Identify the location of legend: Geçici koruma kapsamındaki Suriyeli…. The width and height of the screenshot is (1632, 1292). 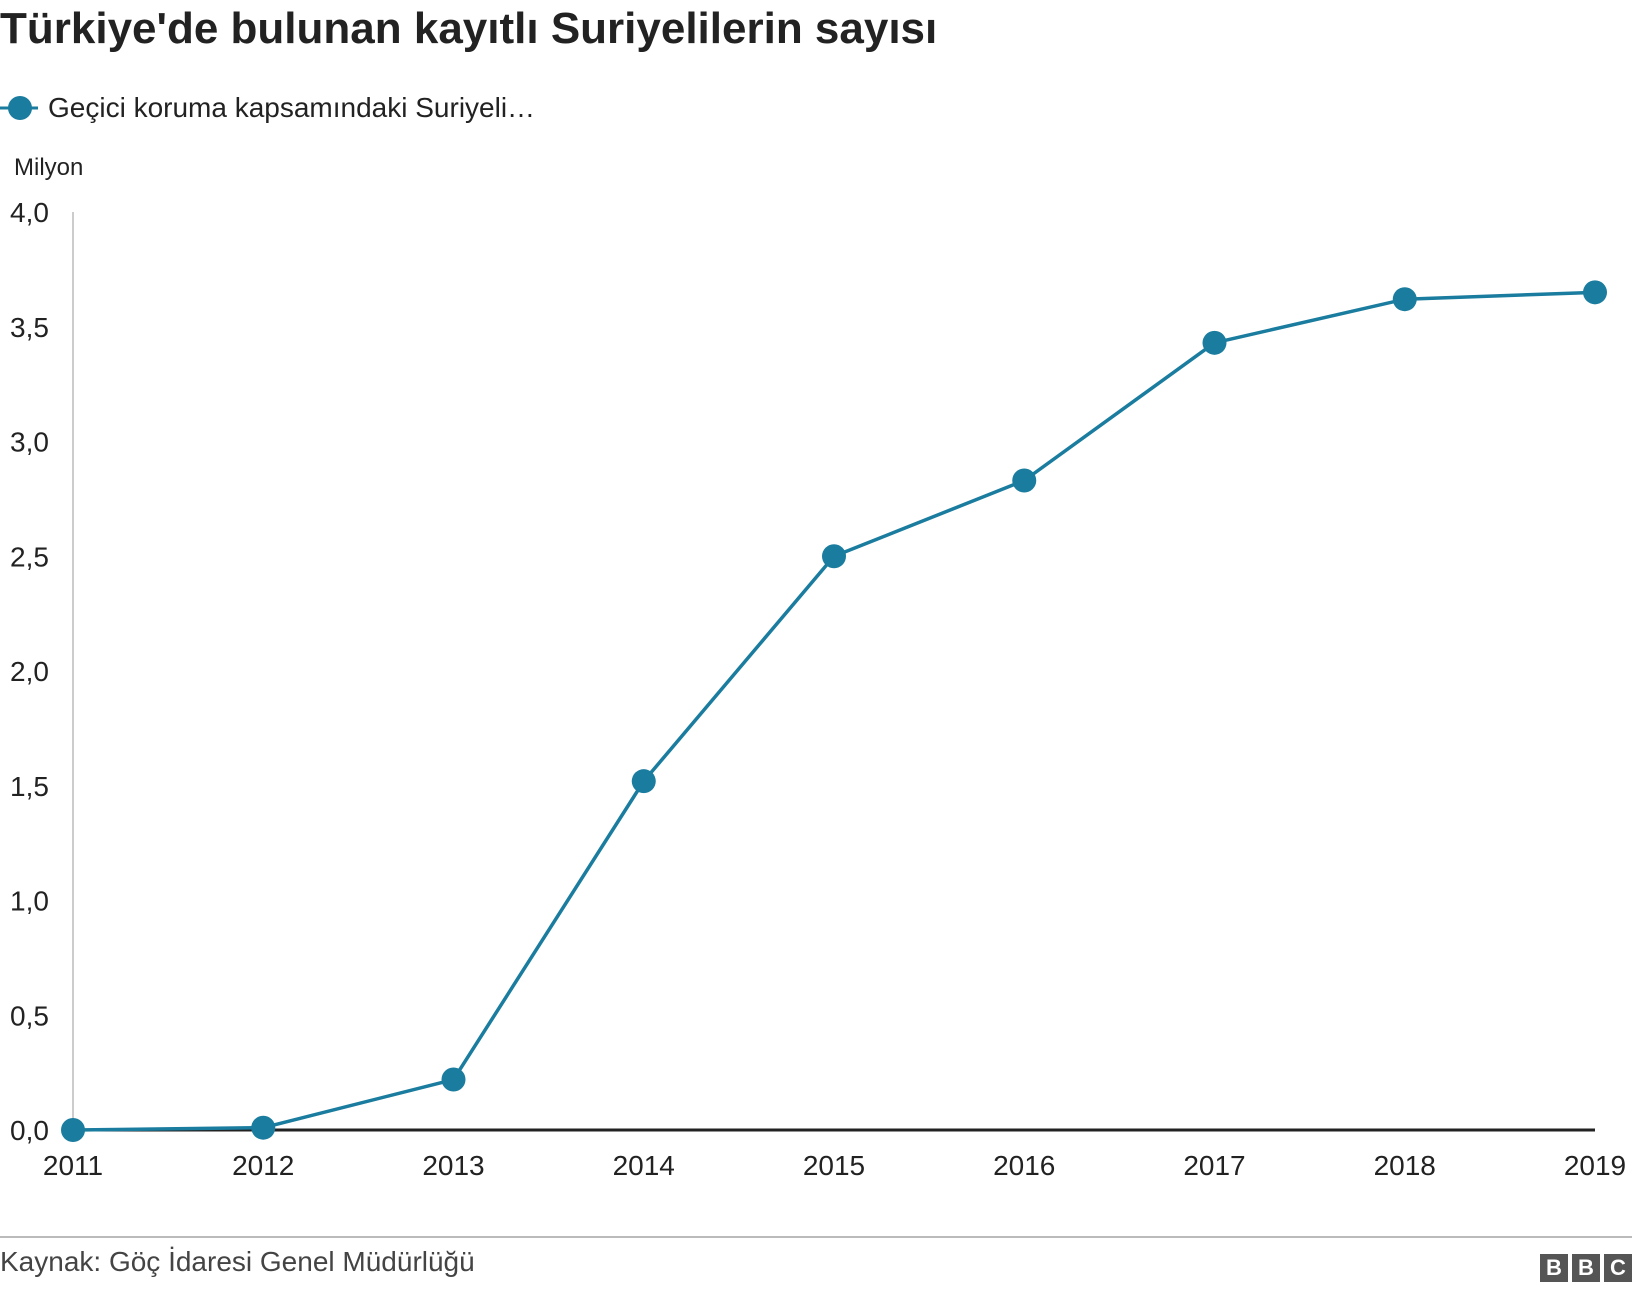
(267, 108).